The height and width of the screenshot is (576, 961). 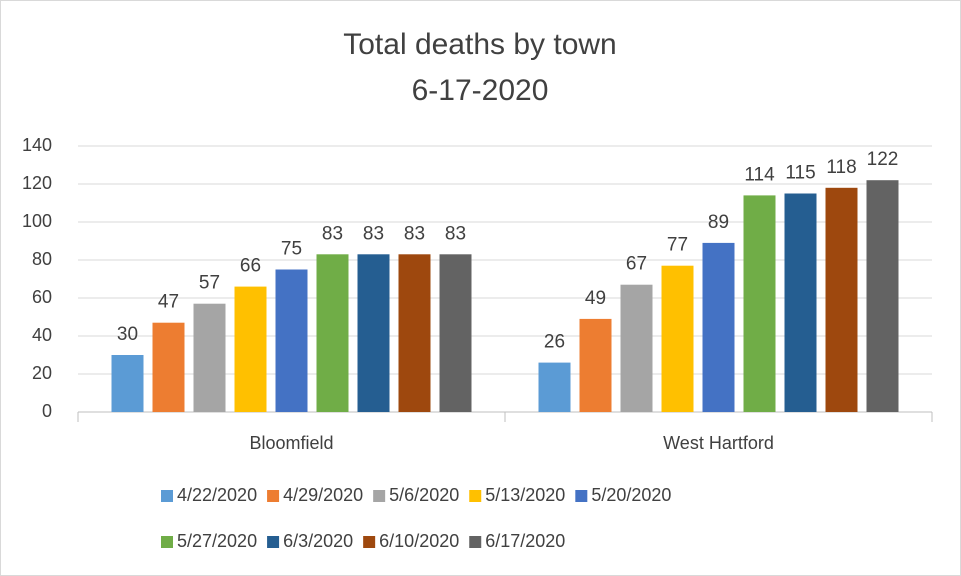 I want to click on chart-title: Total deaths by town, so click(x=480, y=44).